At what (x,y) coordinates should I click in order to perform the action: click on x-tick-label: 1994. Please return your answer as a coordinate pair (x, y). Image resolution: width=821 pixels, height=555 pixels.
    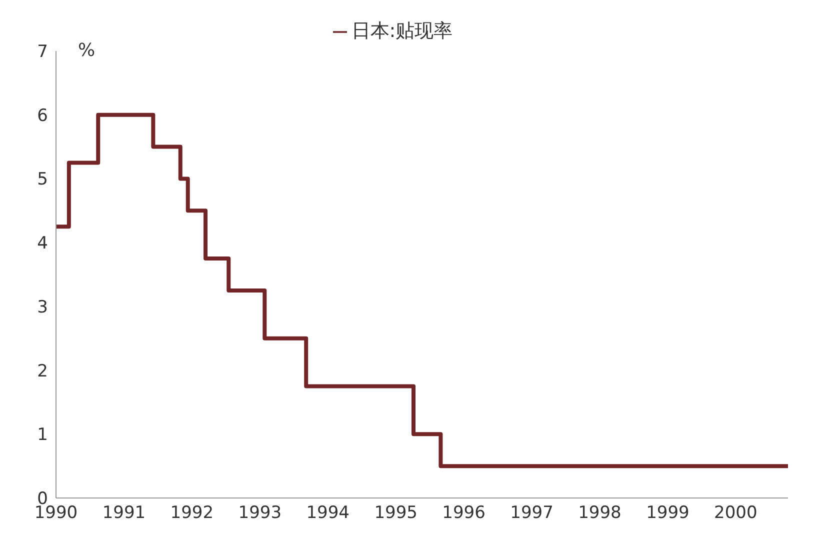
    Looking at the image, I should click on (328, 513).